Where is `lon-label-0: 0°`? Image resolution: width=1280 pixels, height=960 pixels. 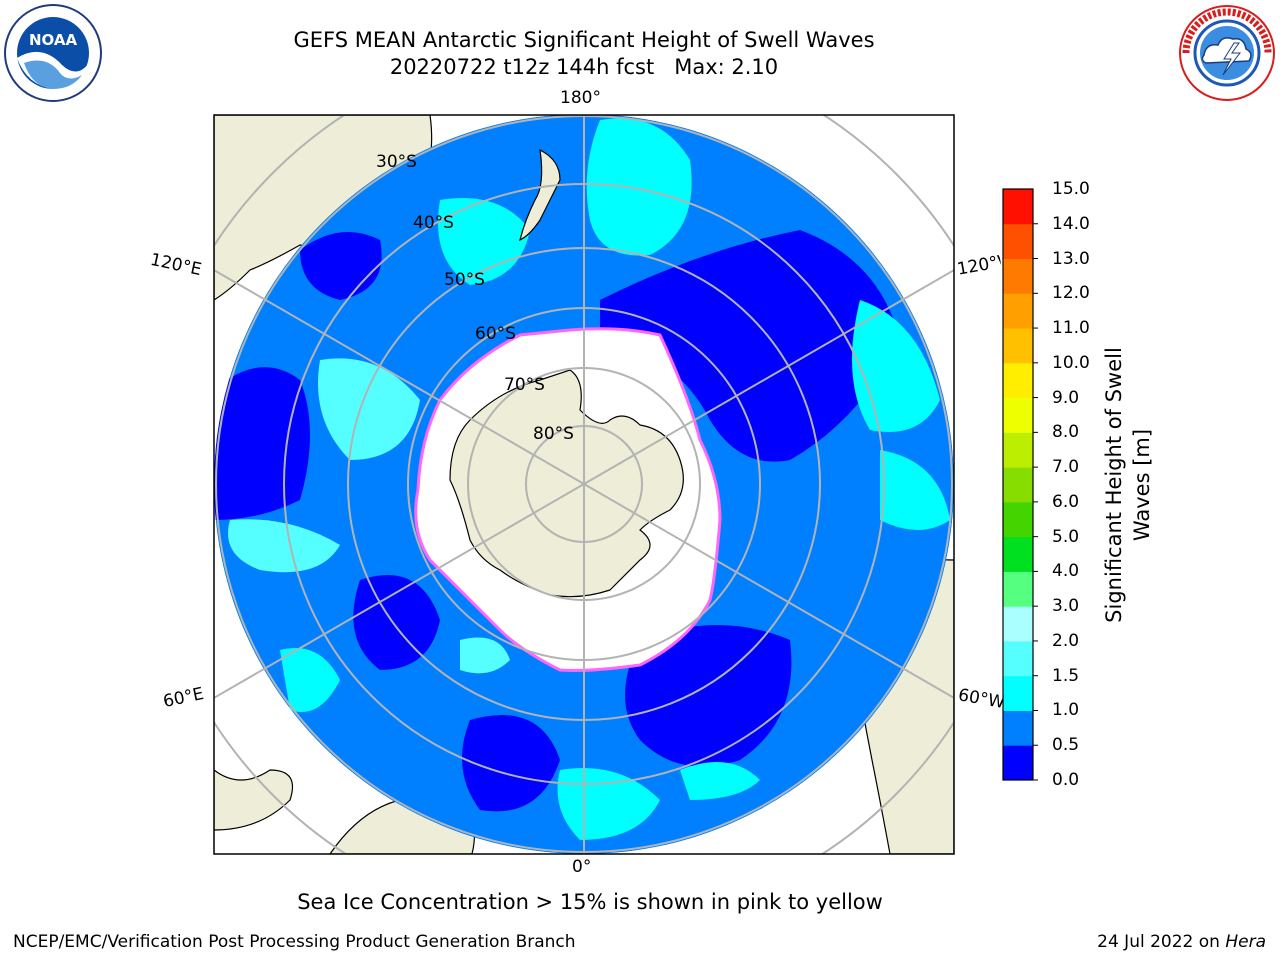
lon-label-0: 0° is located at coordinates (582, 867).